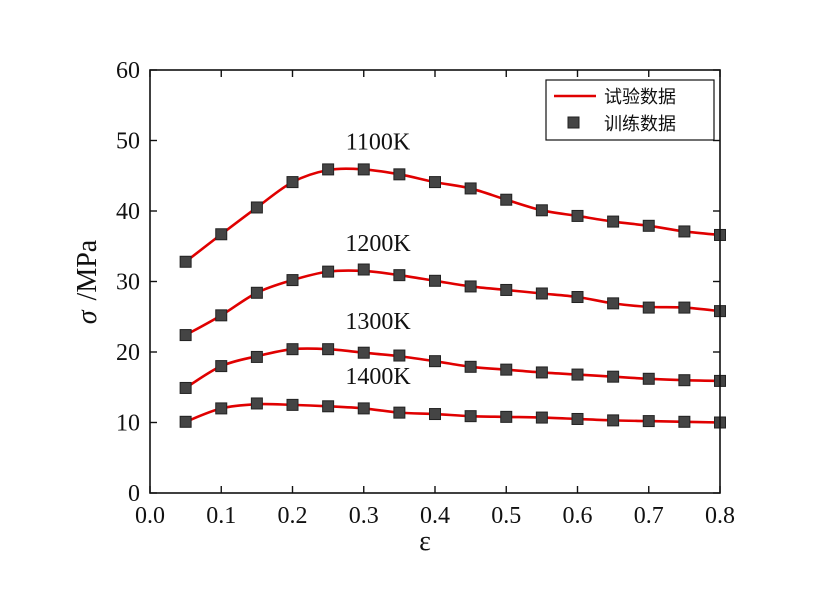 This screenshot has height=591, width=835. What do you see at coordinates (293, 516) in the screenshot?
I see `x-tick-label: 0.2` at bounding box center [293, 516].